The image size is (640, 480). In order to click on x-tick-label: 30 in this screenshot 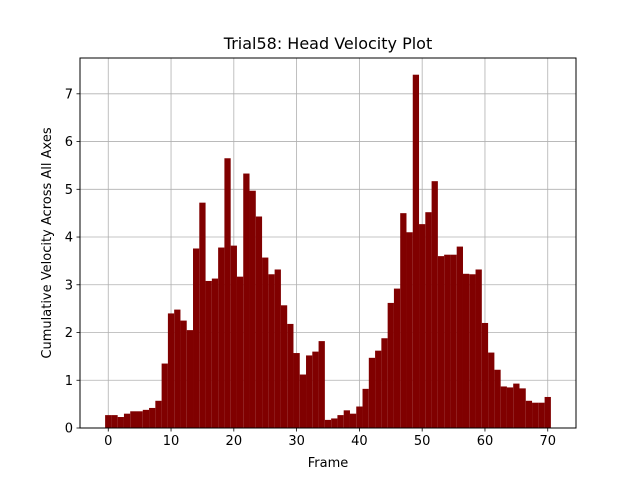, I will do `click(296, 441)`.